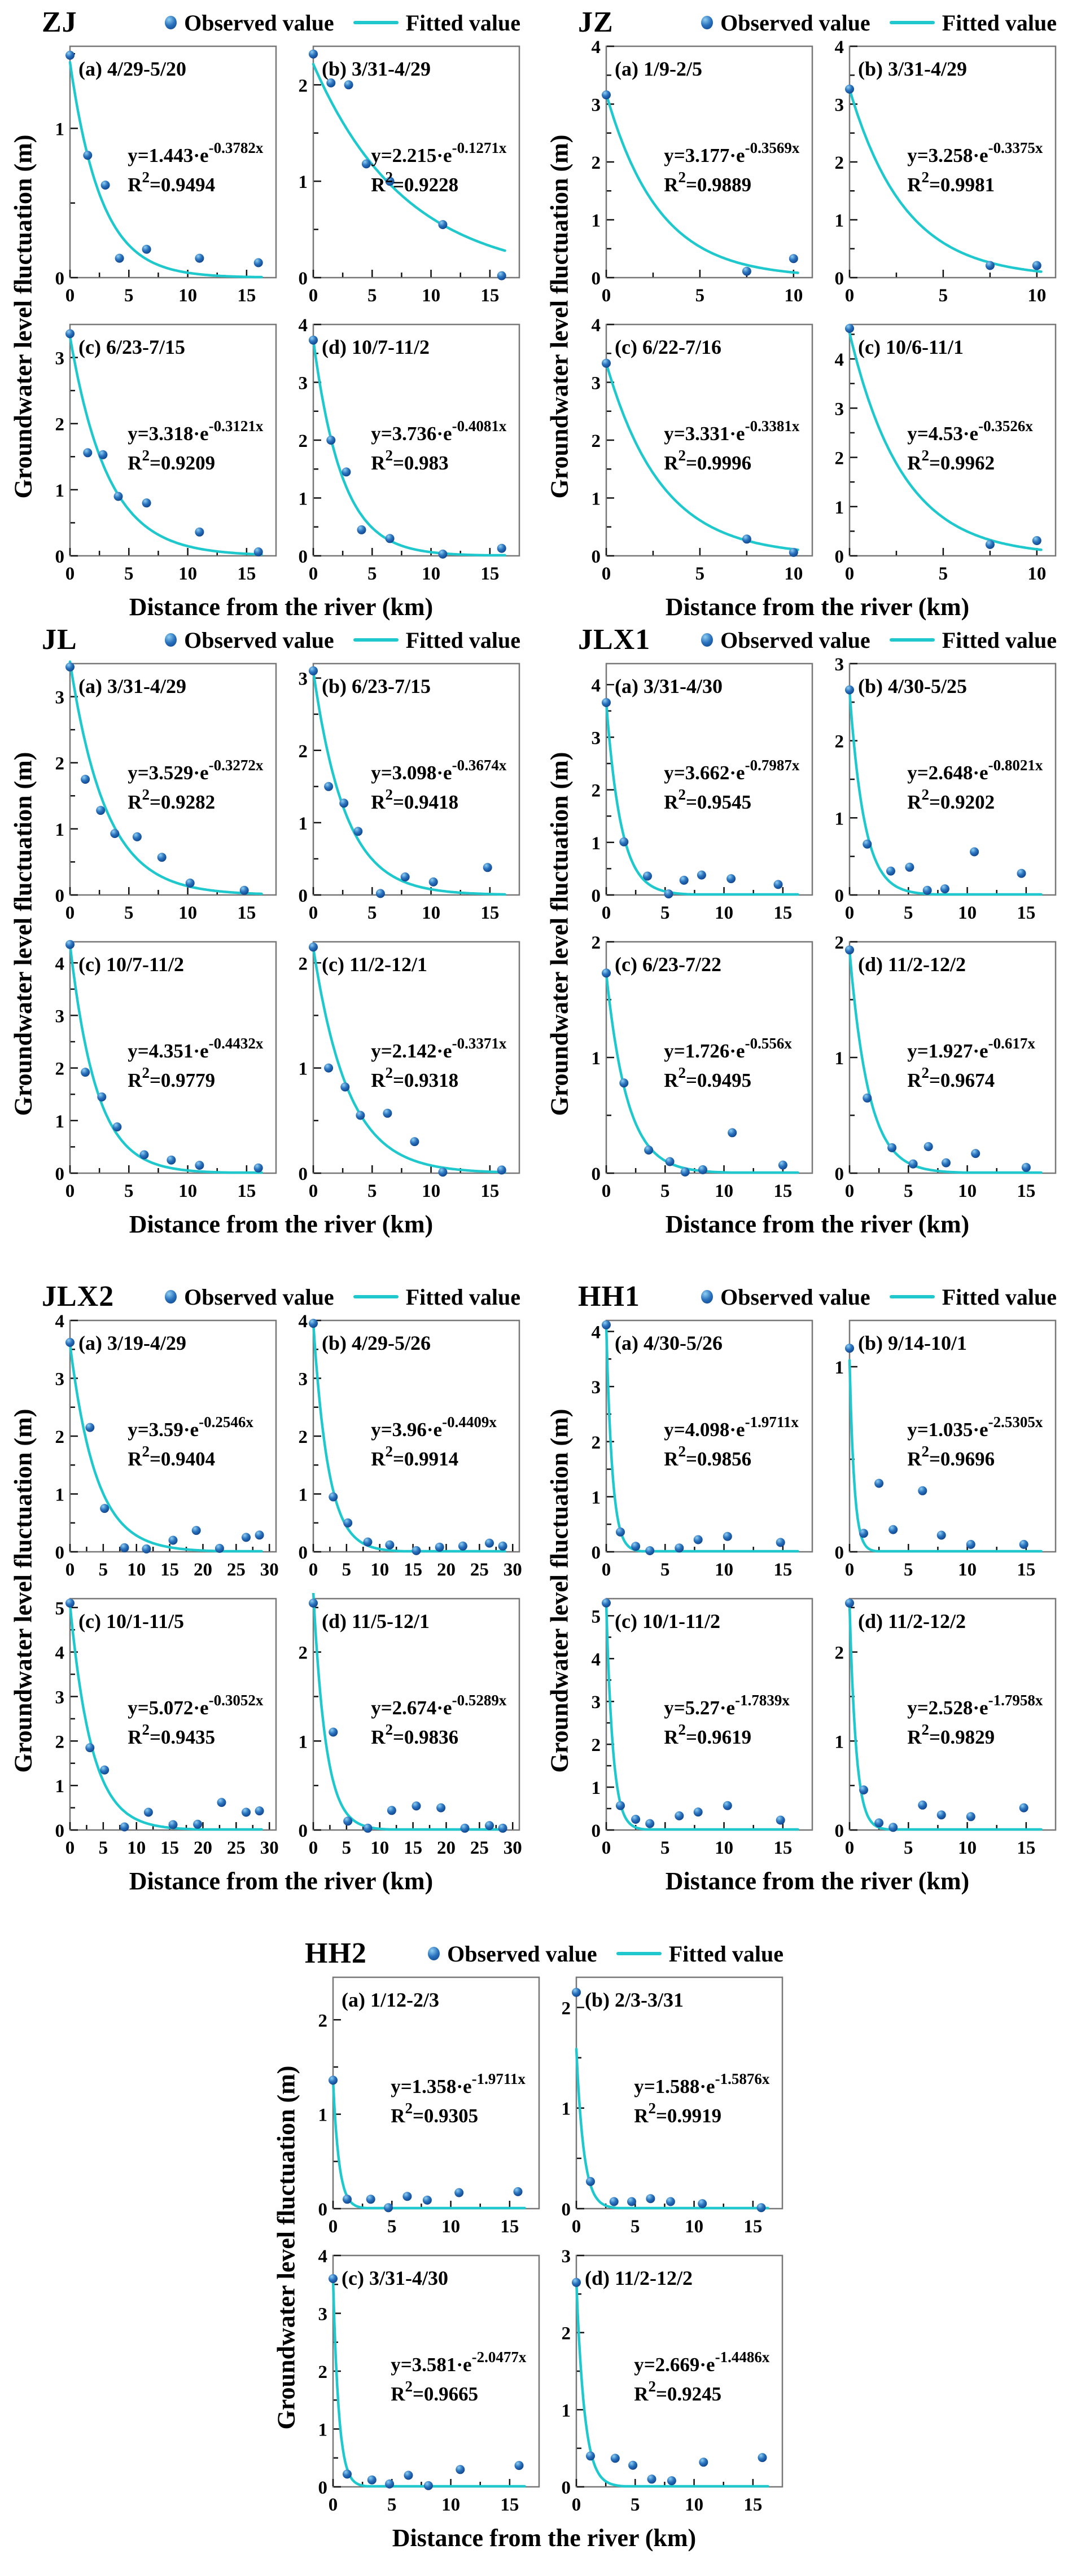 The height and width of the screenshot is (2576, 1068). Describe the element at coordinates (674, 2365) in the screenshot. I see `equation-base: y=2.669·e` at that location.